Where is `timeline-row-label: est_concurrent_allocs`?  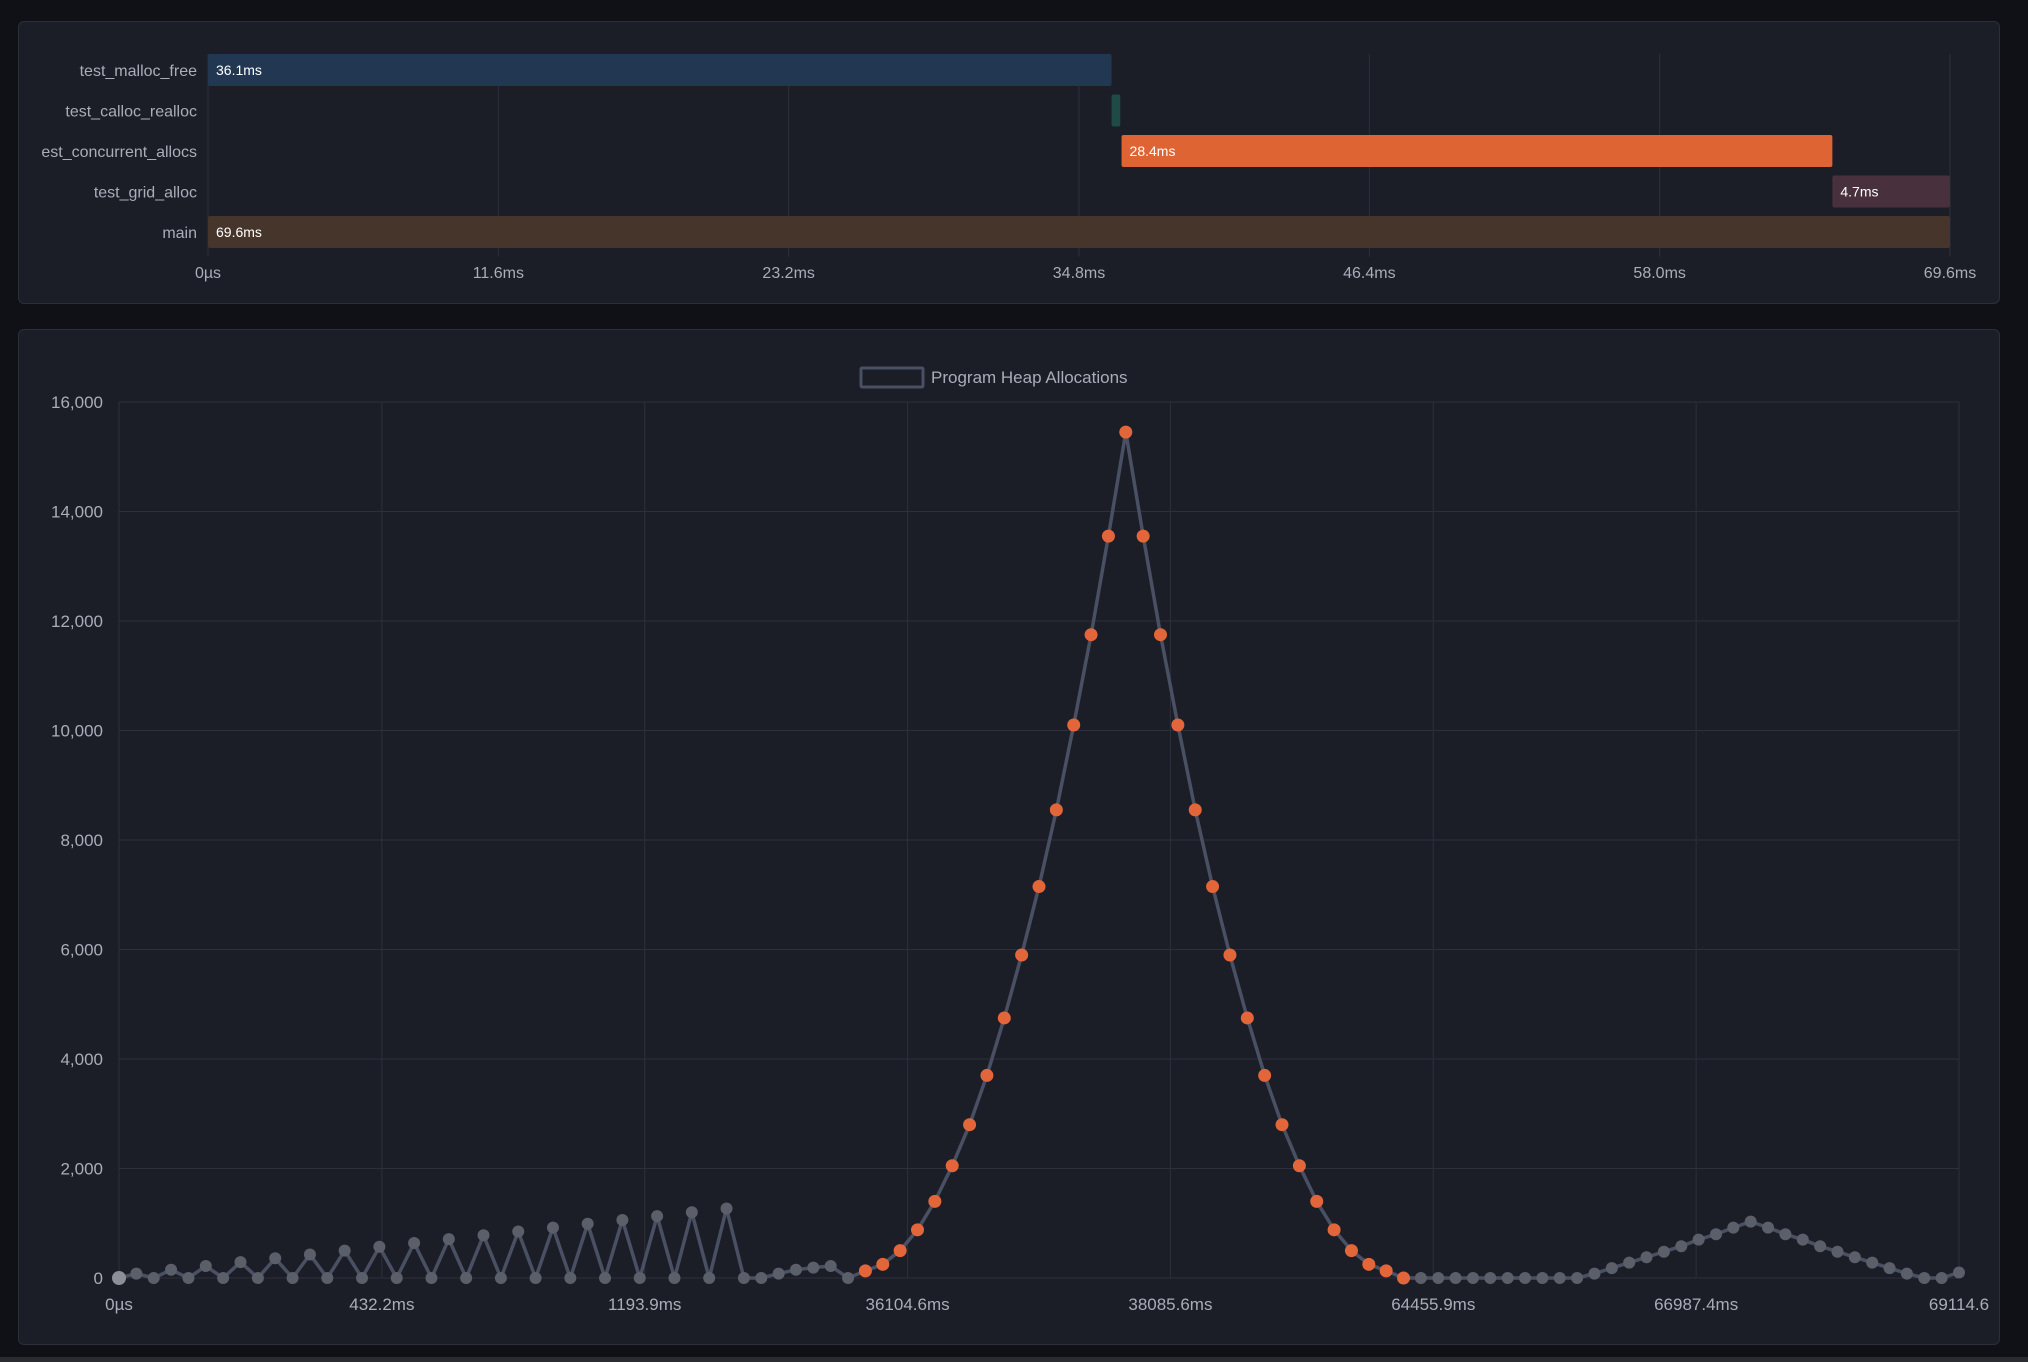 timeline-row-label: est_concurrent_allocs is located at coordinates (119, 152).